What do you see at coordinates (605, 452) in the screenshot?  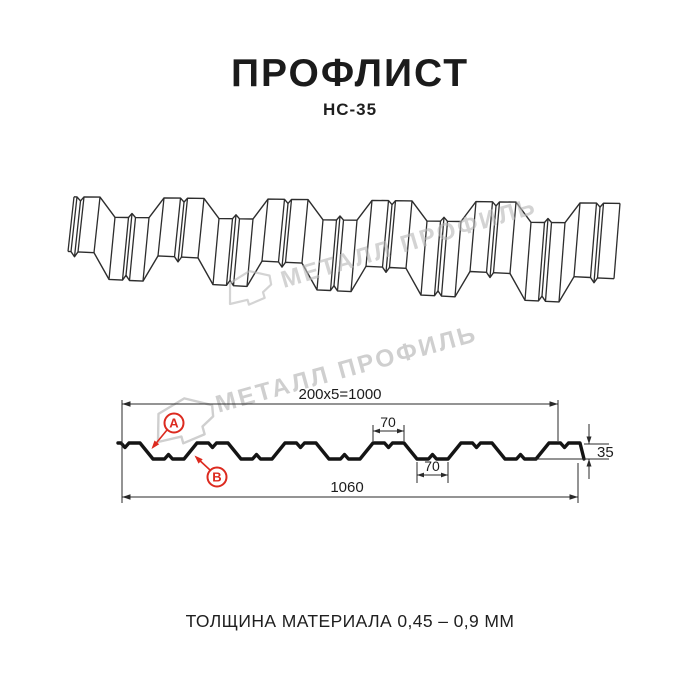 I see `dim-profile-height: 35` at bounding box center [605, 452].